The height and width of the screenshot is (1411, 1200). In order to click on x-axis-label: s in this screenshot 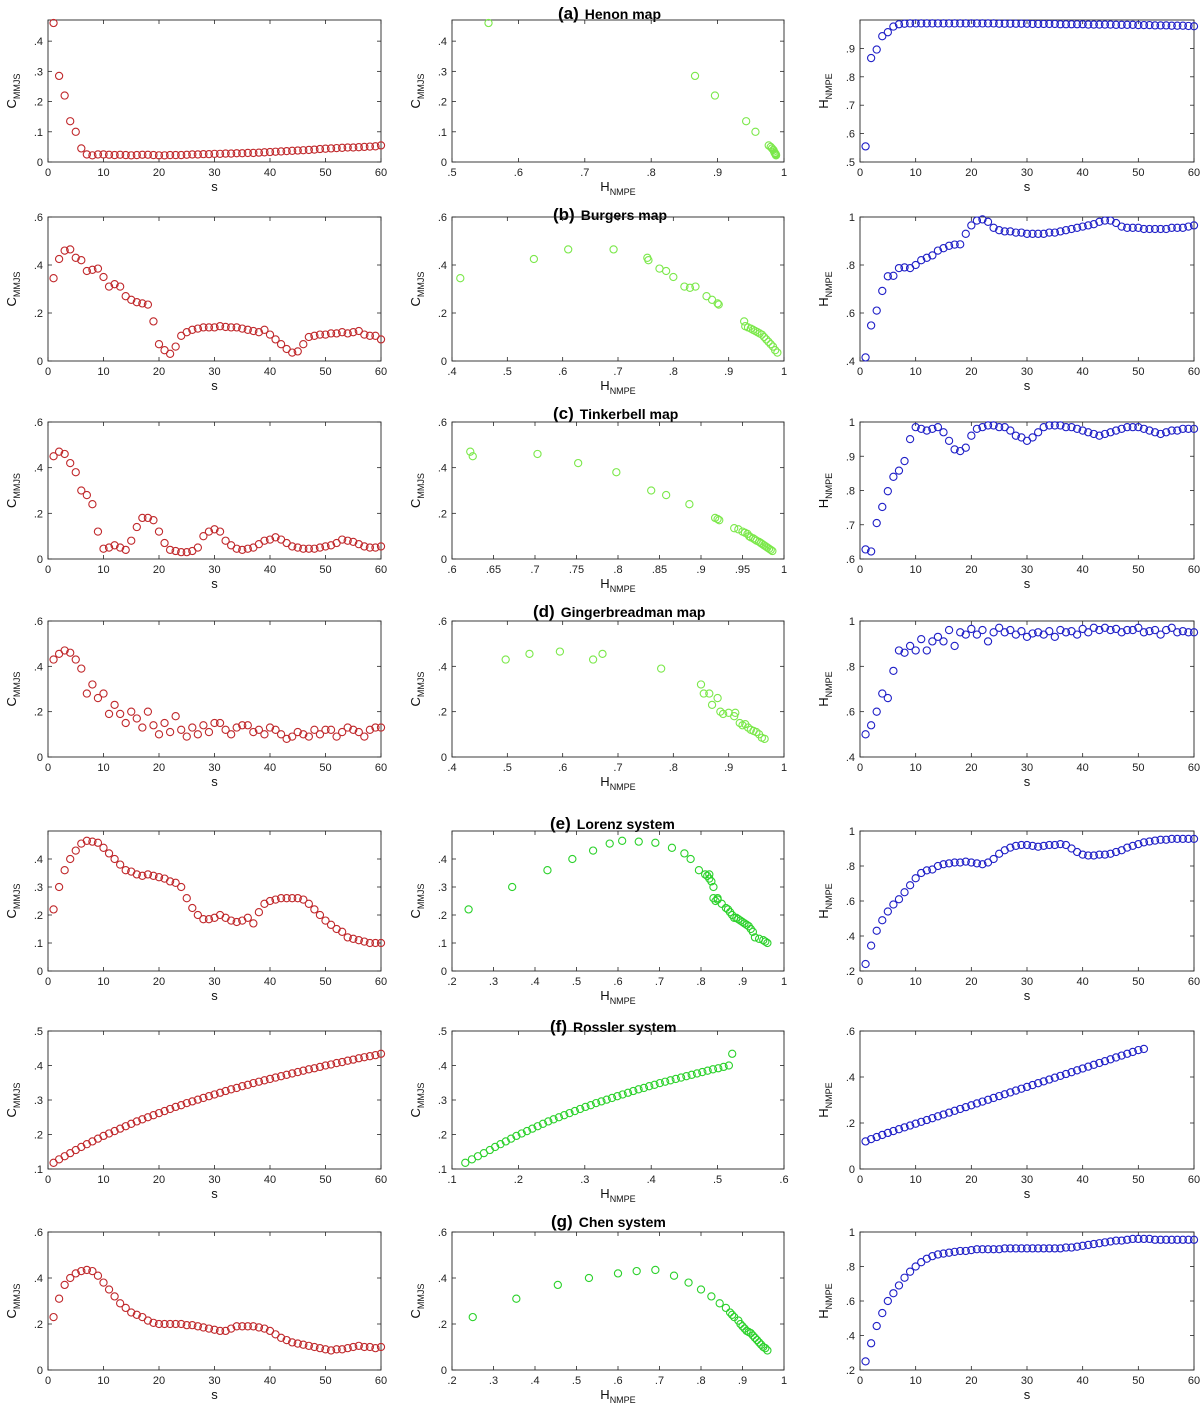, I will do `click(214, 1193)`.